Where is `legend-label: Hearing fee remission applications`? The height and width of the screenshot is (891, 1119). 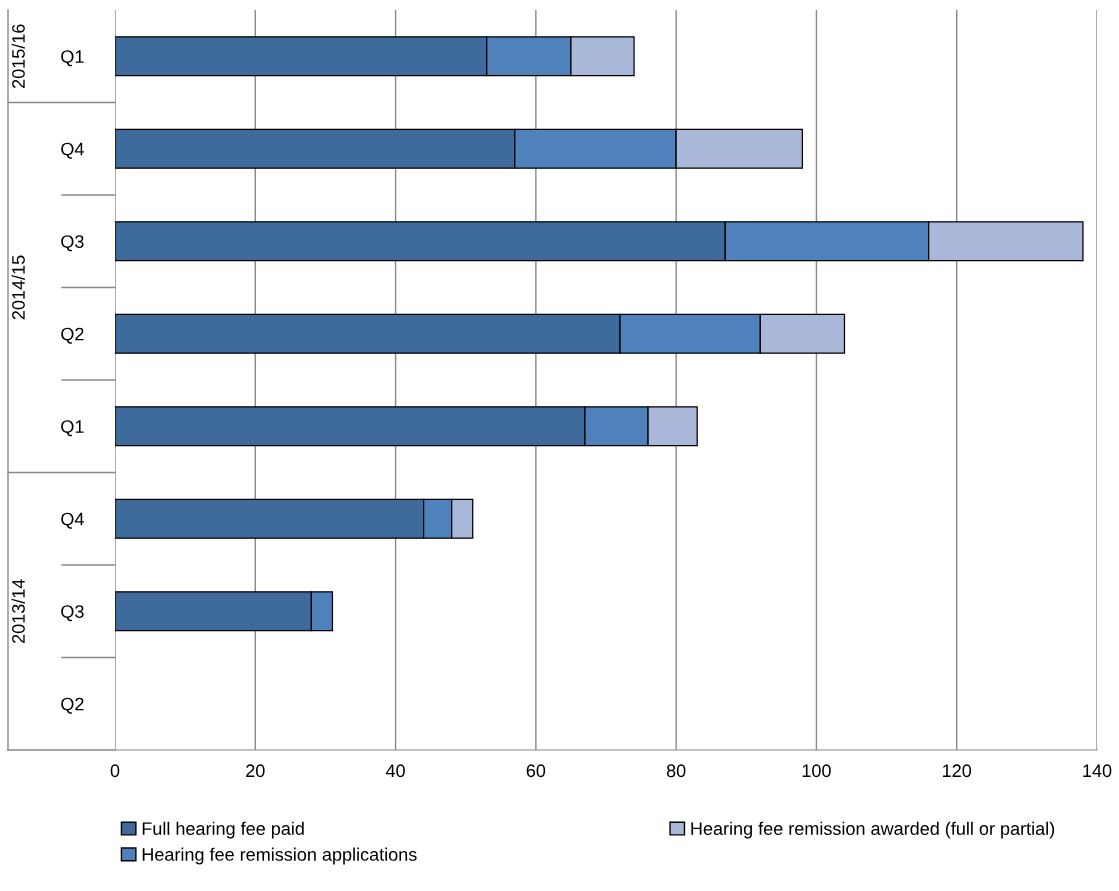 legend-label: Hearing fee remission applications is located at coordinates (279, 856).